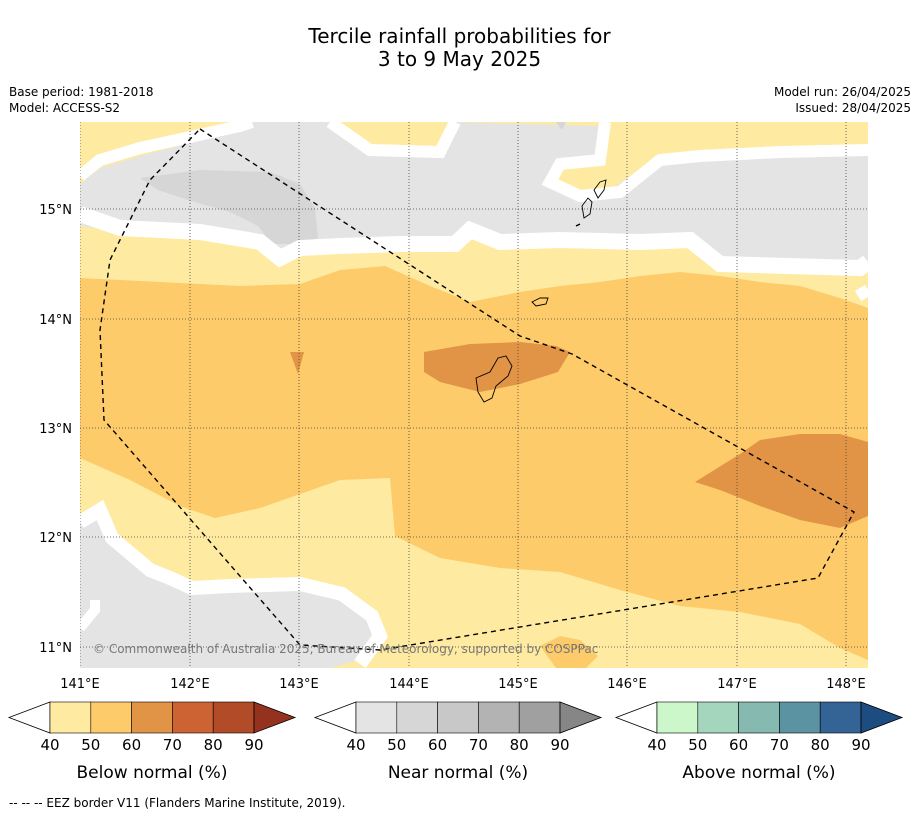 The width and height of the screenshot is (919, 816). What do you see at coordinates (758, 773) in the screenshot?
I see `colorbar-title: Above normal (%)` at bounding box center [758, 773].